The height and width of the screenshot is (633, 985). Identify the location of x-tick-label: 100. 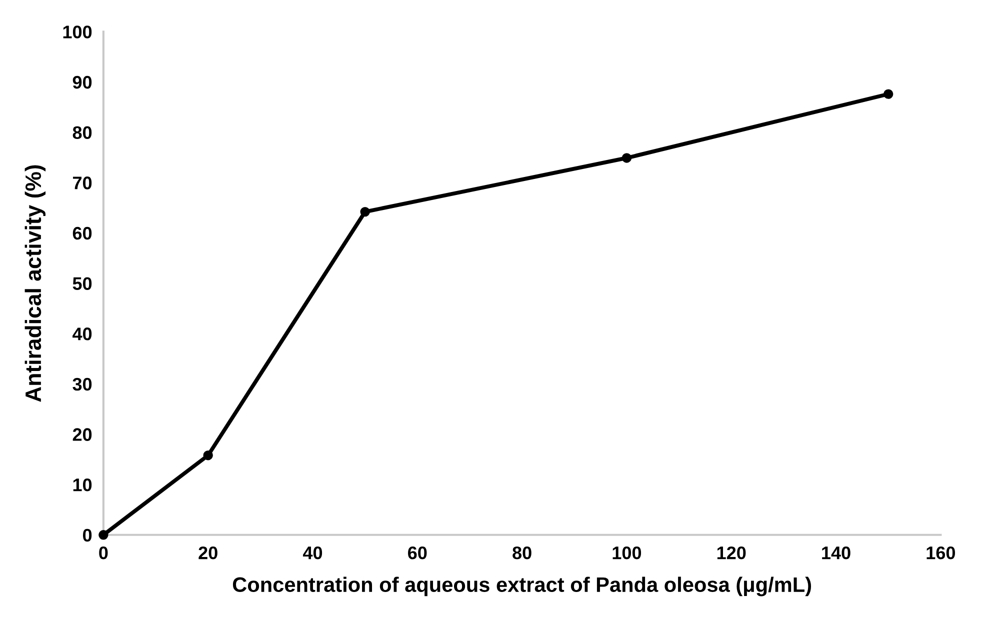
(627, 553).